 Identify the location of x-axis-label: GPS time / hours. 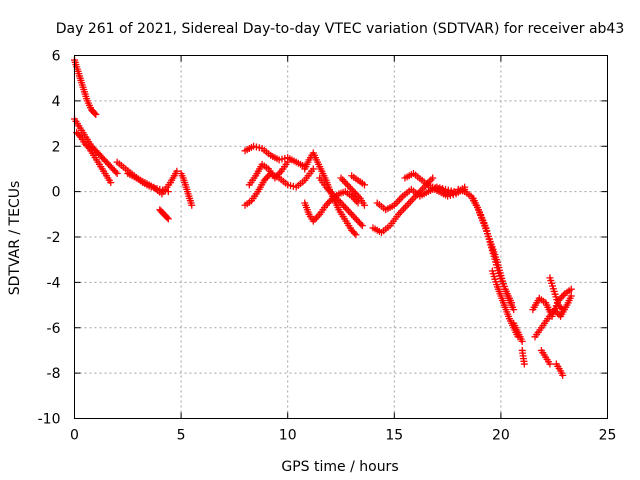
(339, 467).